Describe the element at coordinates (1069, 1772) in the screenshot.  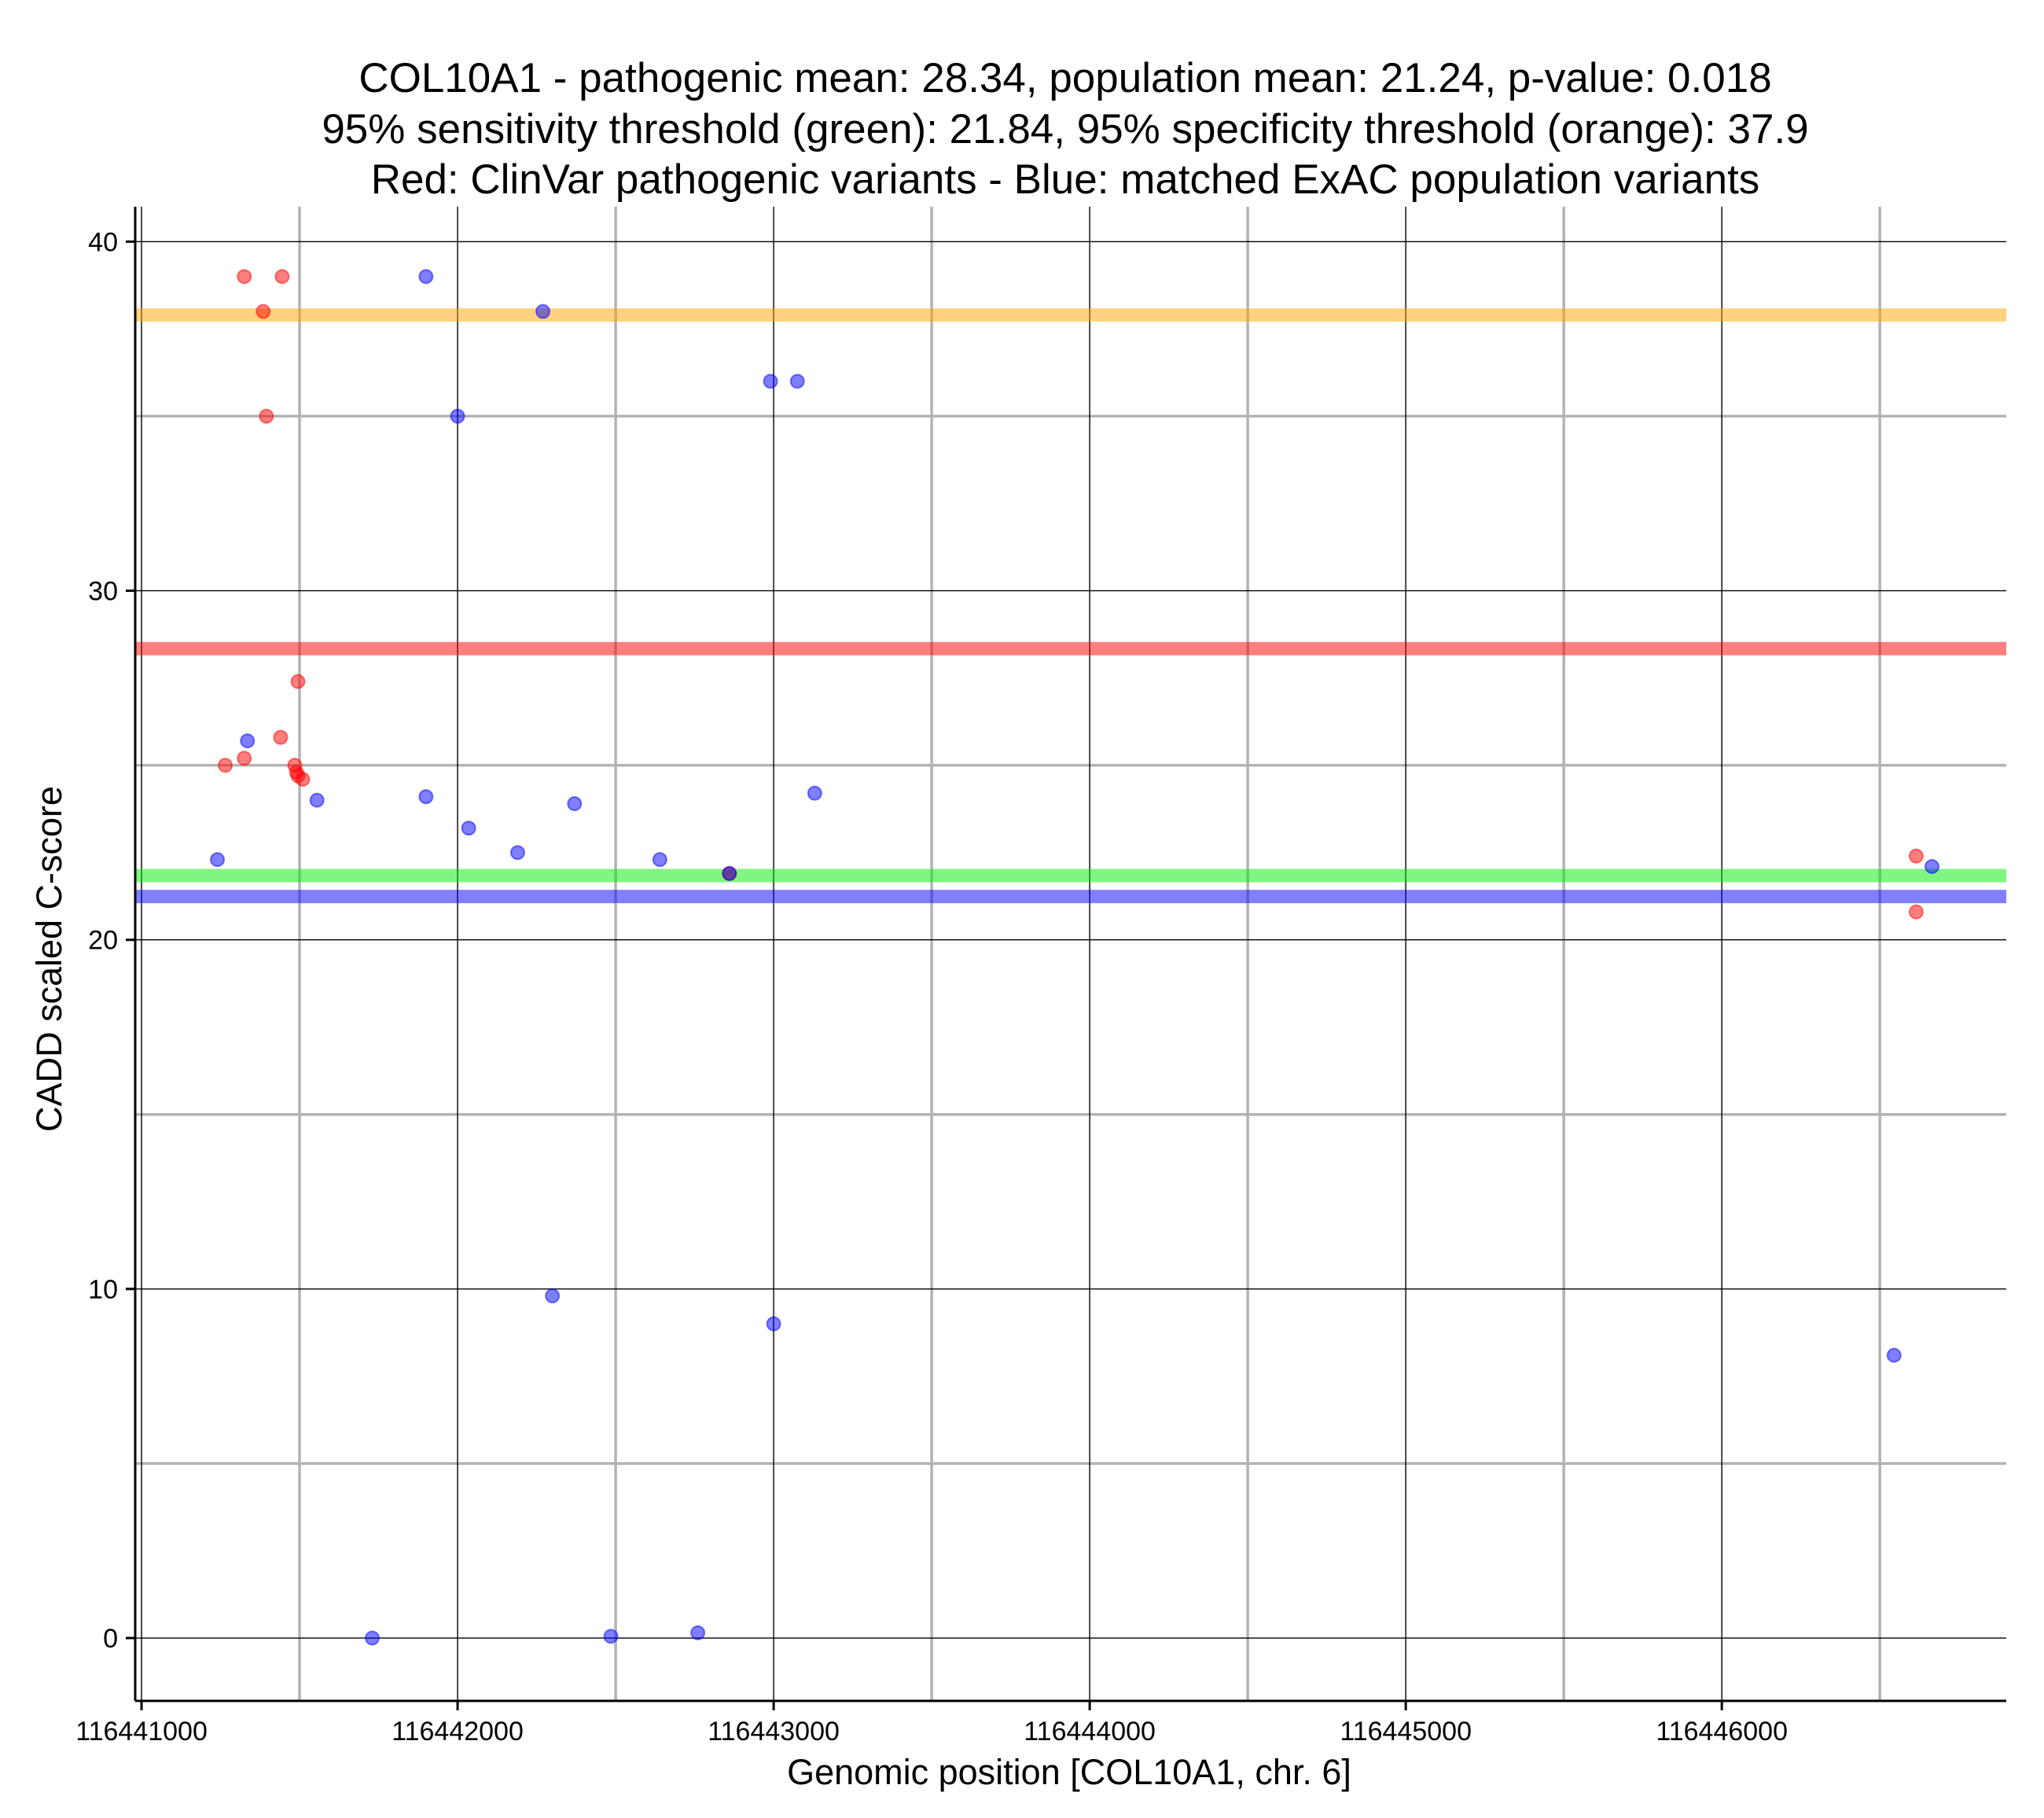
I see `x-axis-title: Genomic position [COL10A1, chr. 6]` at that location.